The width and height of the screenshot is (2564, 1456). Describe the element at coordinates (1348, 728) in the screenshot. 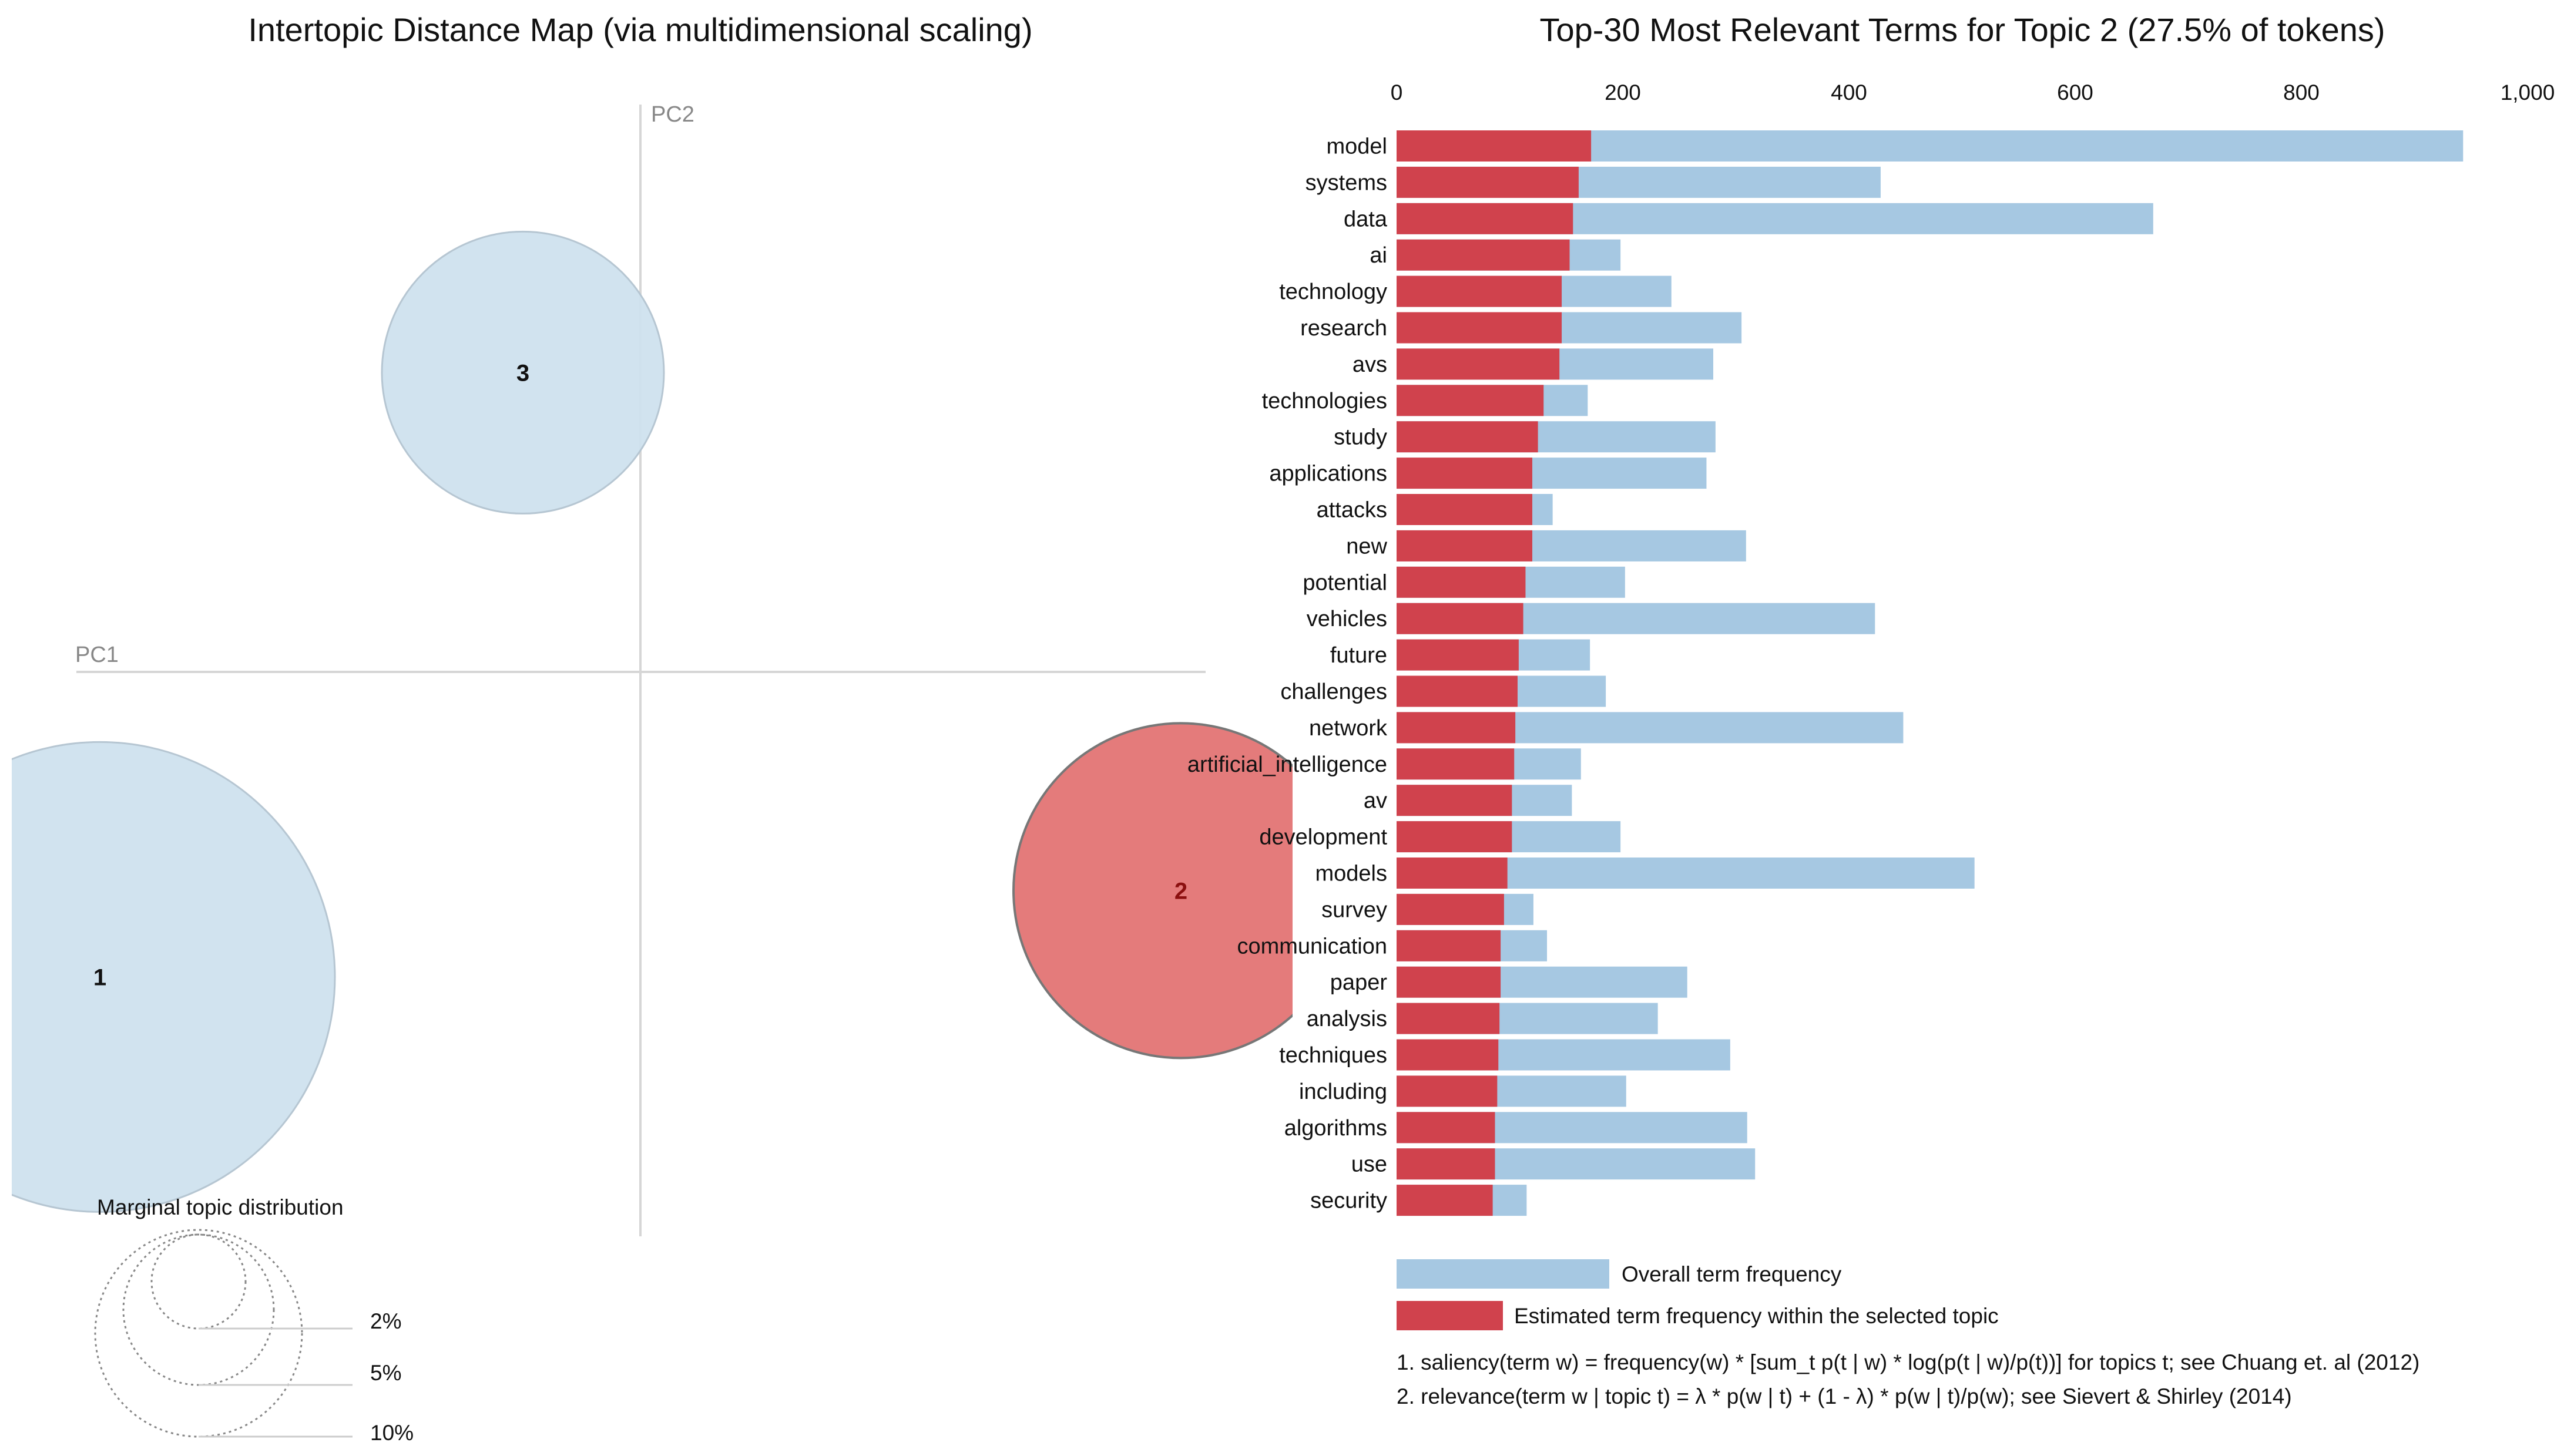

I see `term-label: network` at that location.